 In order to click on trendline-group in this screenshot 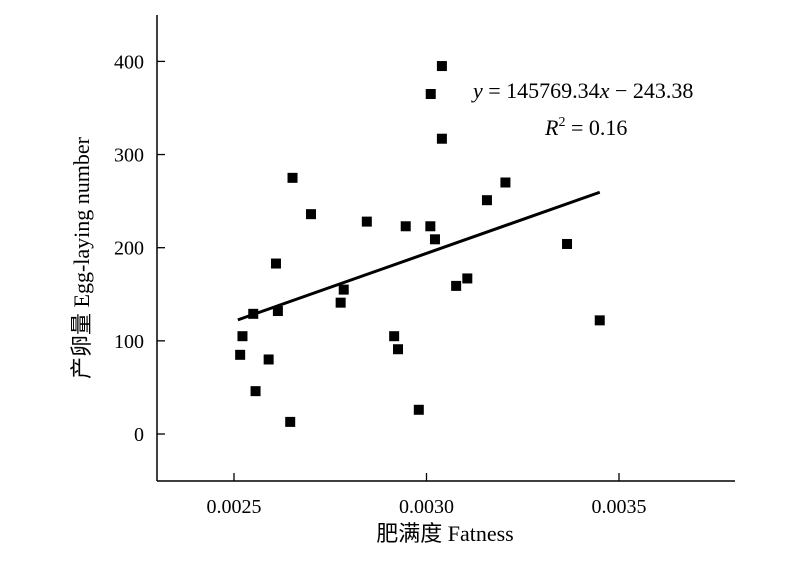, I will do `click(419, 256)`.